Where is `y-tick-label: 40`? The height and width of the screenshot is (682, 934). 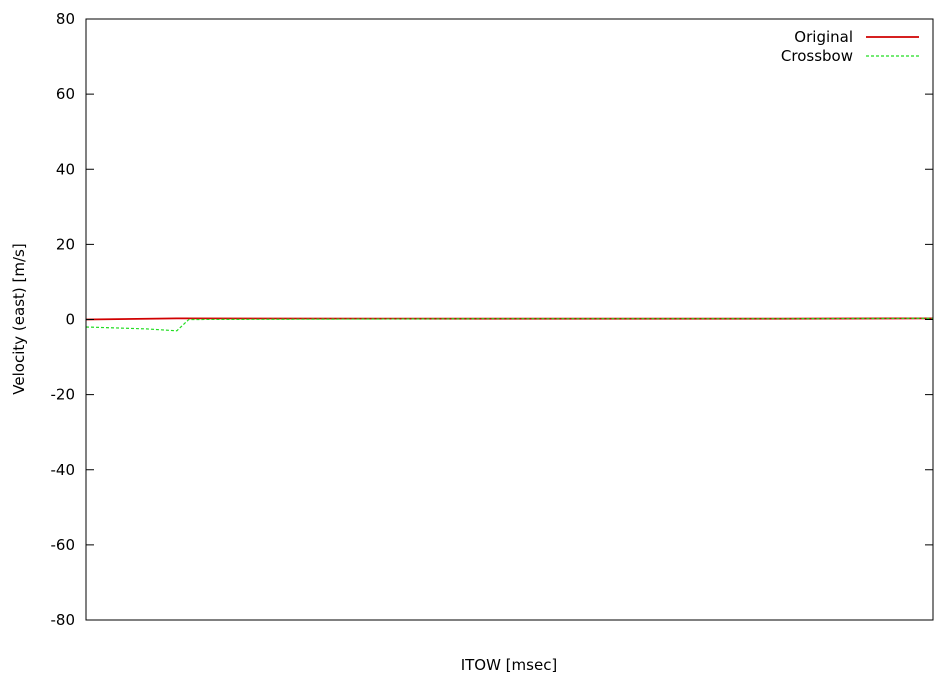
y-tick-label: 40 is located at coordinates (65, 169).